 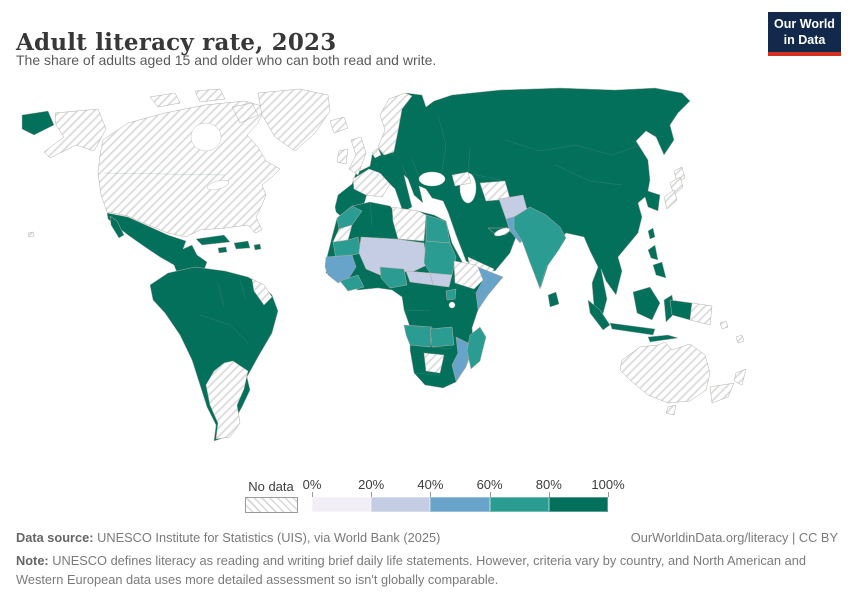 I want to click on country-sudan, so click(x=440, y=258).